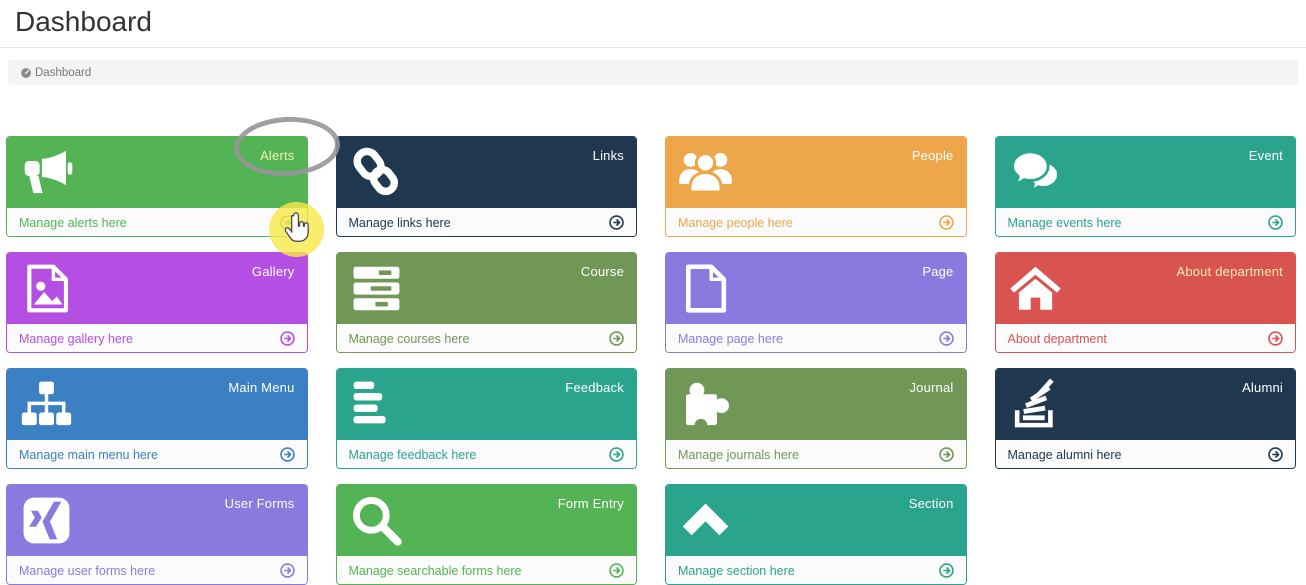 The image size is (1306, 585). Describe the element at coordinates (26, 73) in the screenshot. I see `dashboard-icon` at that location.